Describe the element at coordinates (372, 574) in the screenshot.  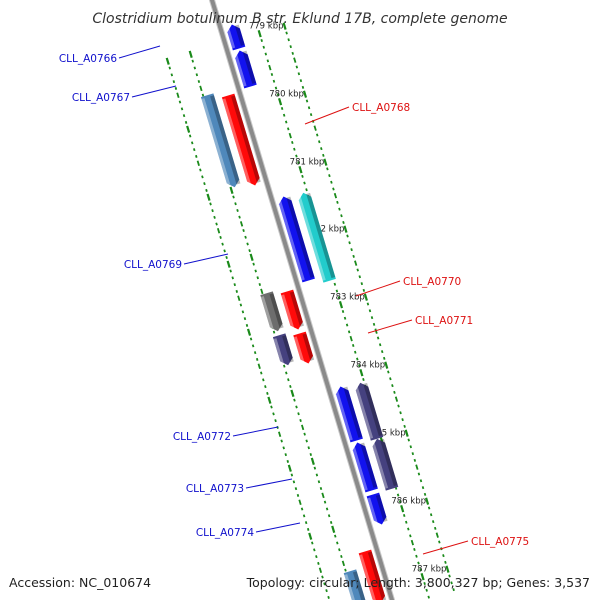
I see `gene-cll-a0775` at that location.